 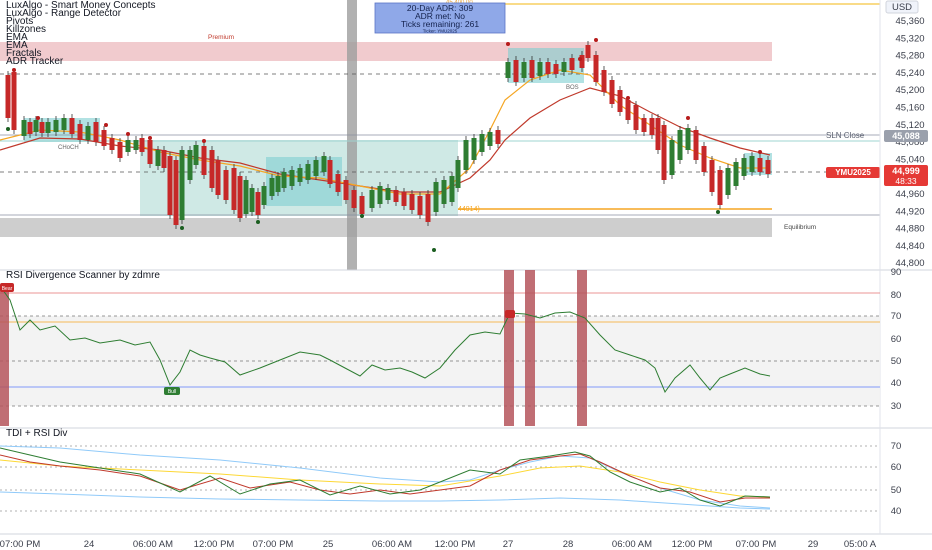 What do you see at coordinates (896, 479) in the screenshot?
I see `tdi-axis: 70 60 50 40` at bounding box center [896, 479].